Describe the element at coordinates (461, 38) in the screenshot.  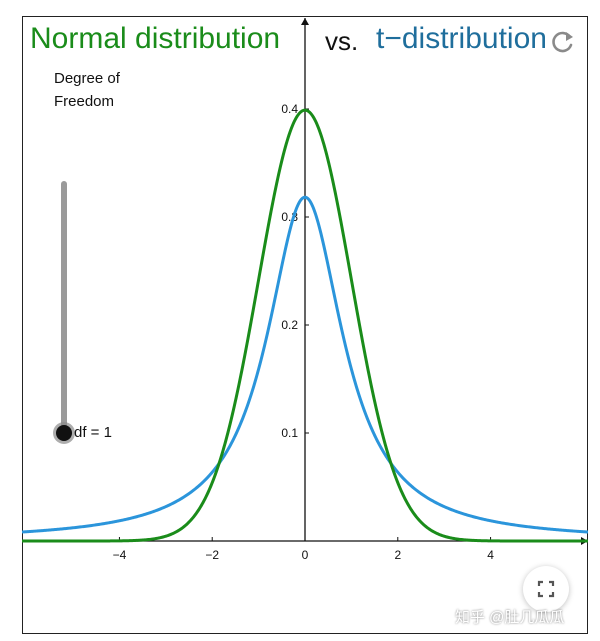
I see `title-t-distribution: t−distribution` at that location.